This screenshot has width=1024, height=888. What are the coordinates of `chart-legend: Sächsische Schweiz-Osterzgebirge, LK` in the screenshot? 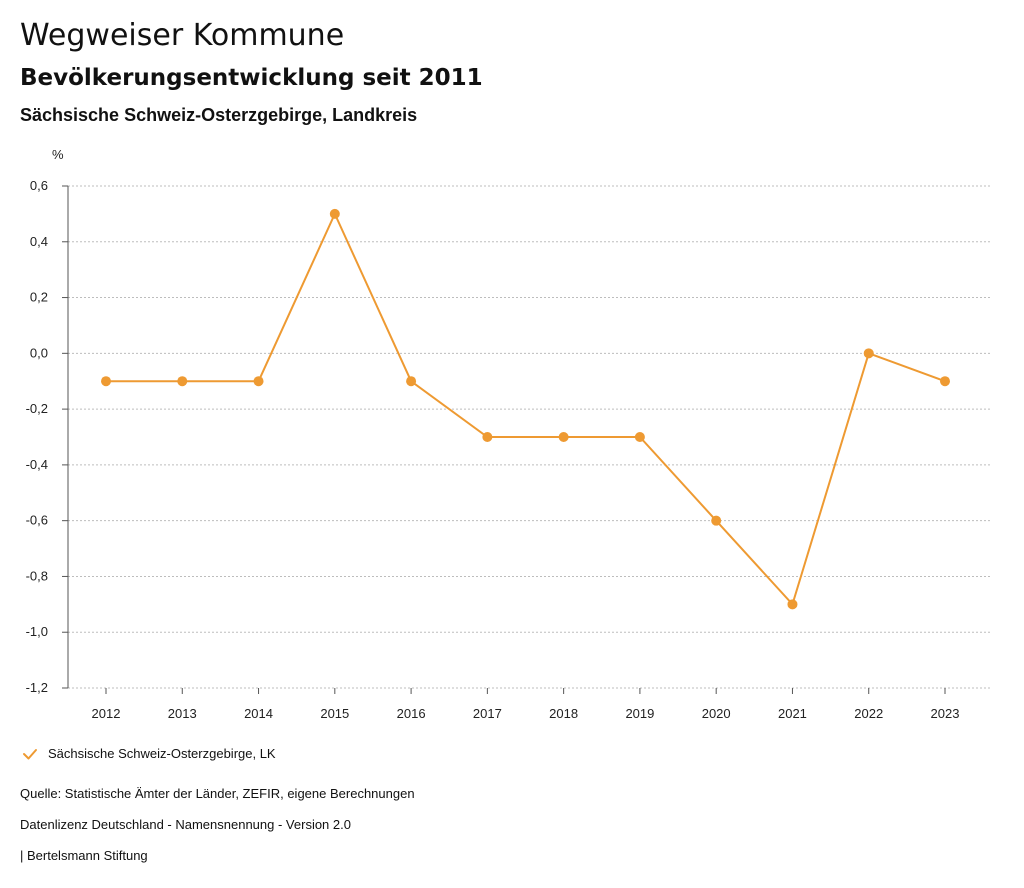 It's located at (149, 754).